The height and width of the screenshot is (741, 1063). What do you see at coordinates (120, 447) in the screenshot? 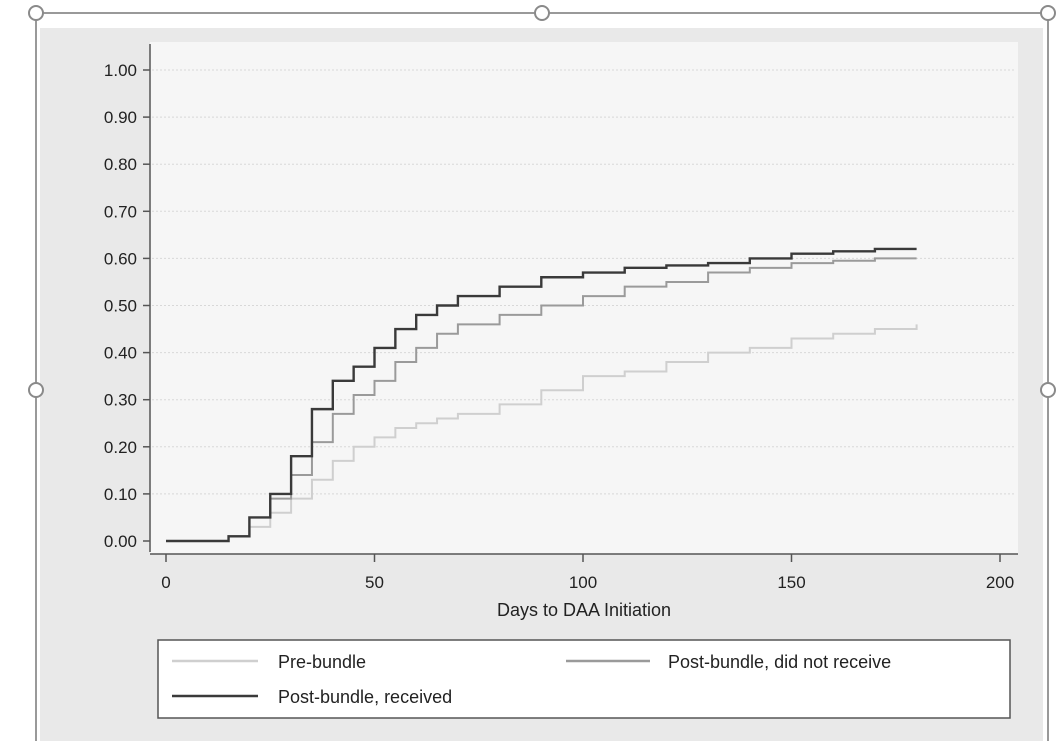
I see `y-tick-label: 0.20` at bounding box center [120, 447].